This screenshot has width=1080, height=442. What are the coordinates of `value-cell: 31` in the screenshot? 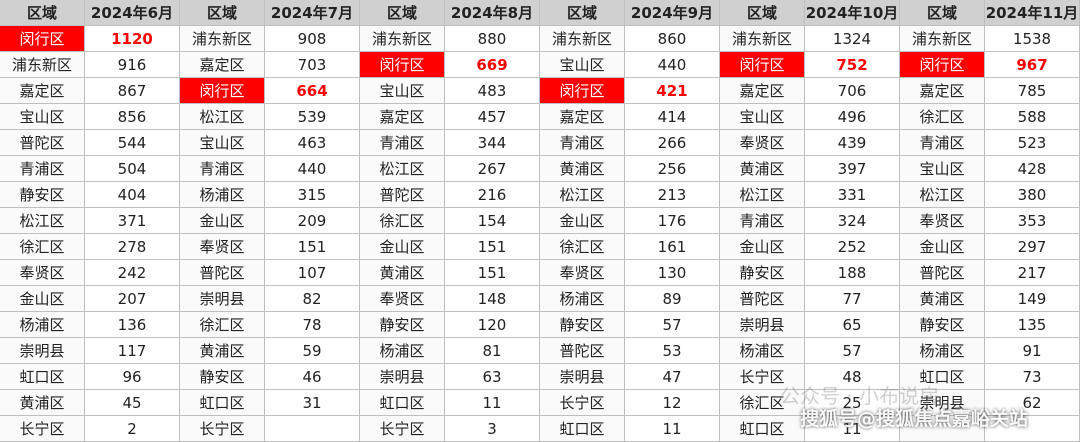 It's located at (312, 403).